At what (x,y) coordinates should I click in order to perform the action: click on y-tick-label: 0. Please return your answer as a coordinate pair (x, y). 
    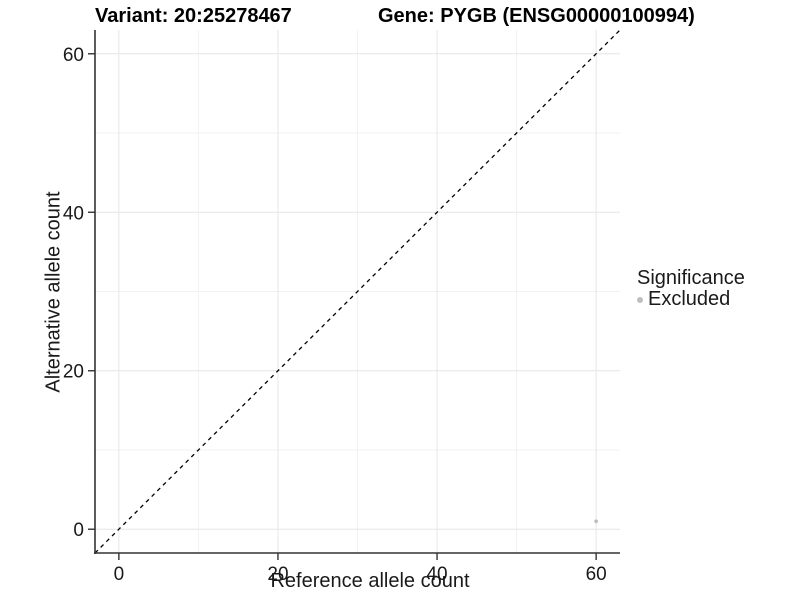
    Looking at the image, I should click on (78, 530).